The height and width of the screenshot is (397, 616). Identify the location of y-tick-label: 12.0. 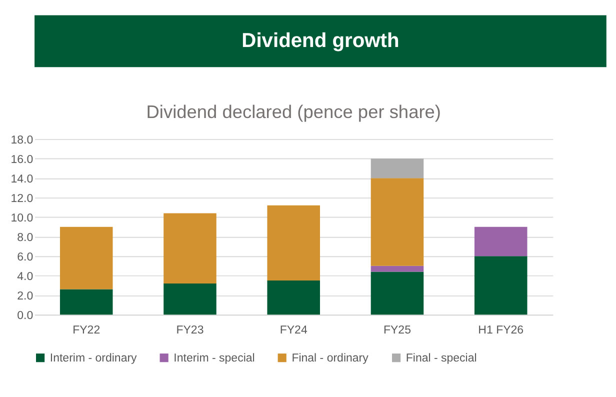
(22, 198).